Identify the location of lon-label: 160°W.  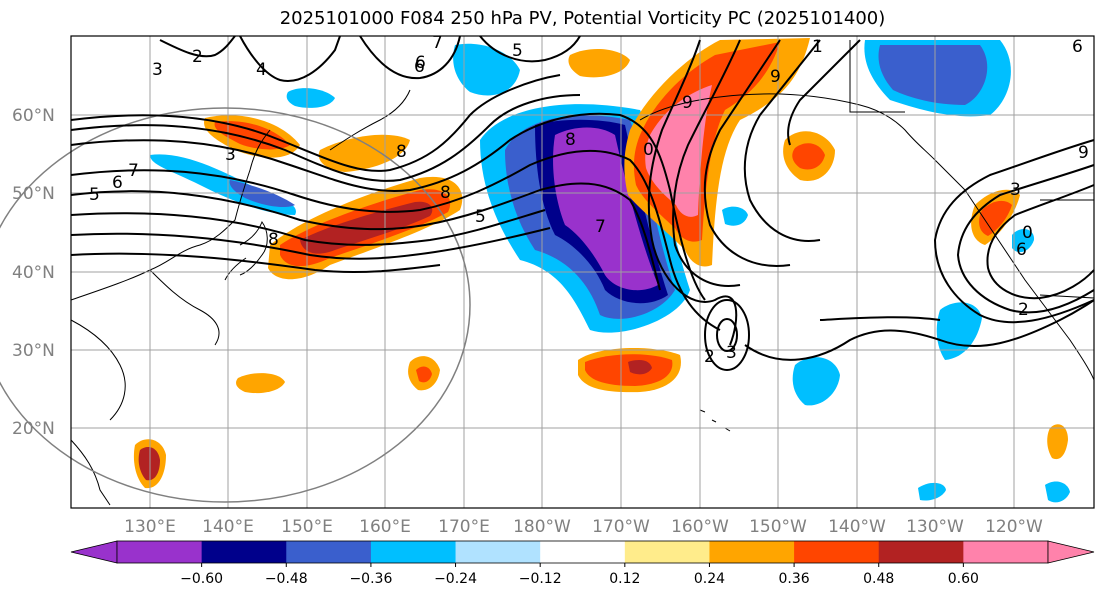
(700, 527).